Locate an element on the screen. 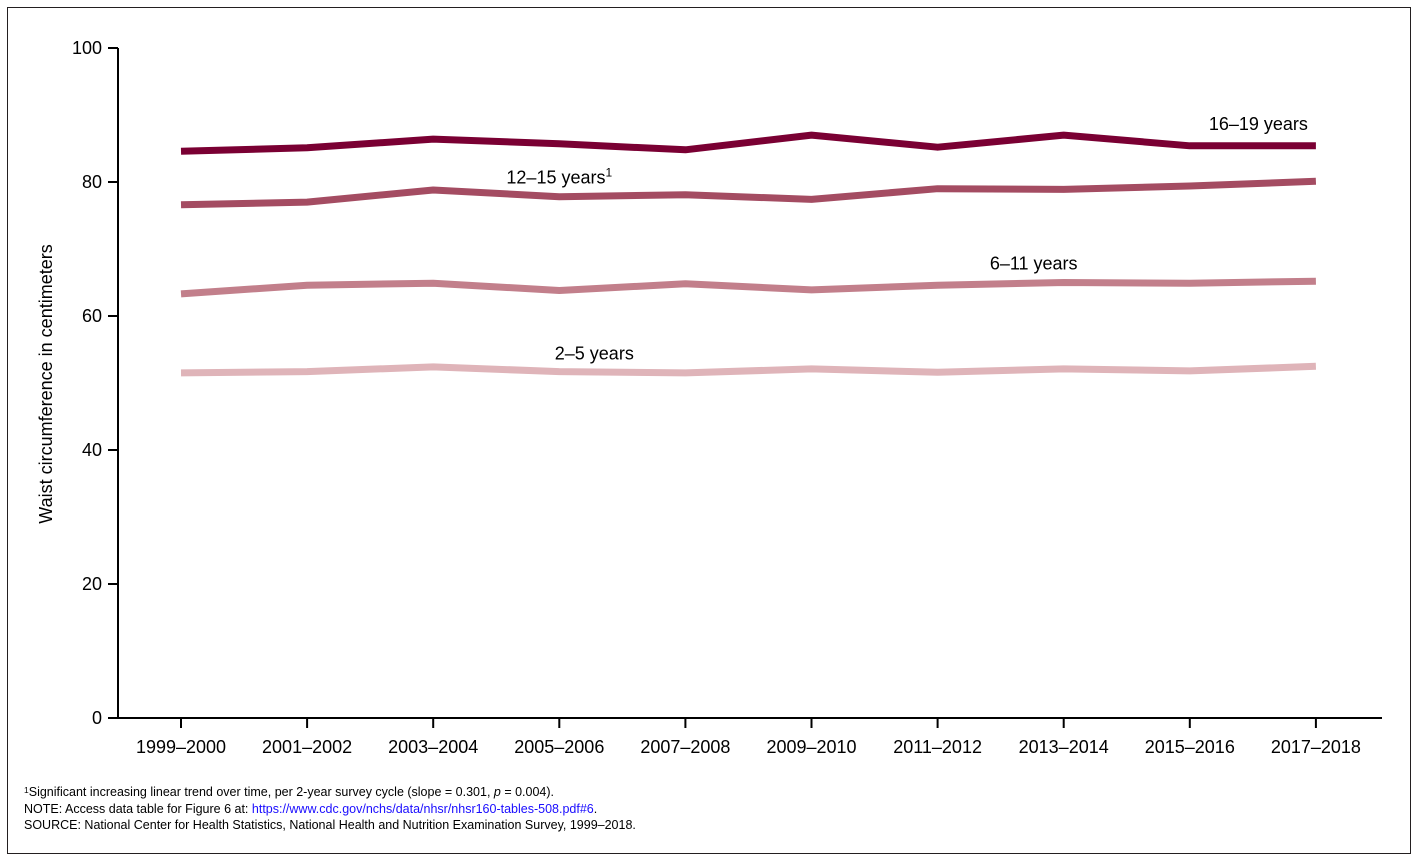 The width and height of the screenshot is (1418, 861). x-tick-label: 2001–2002 is located at coordinates (307, 747).